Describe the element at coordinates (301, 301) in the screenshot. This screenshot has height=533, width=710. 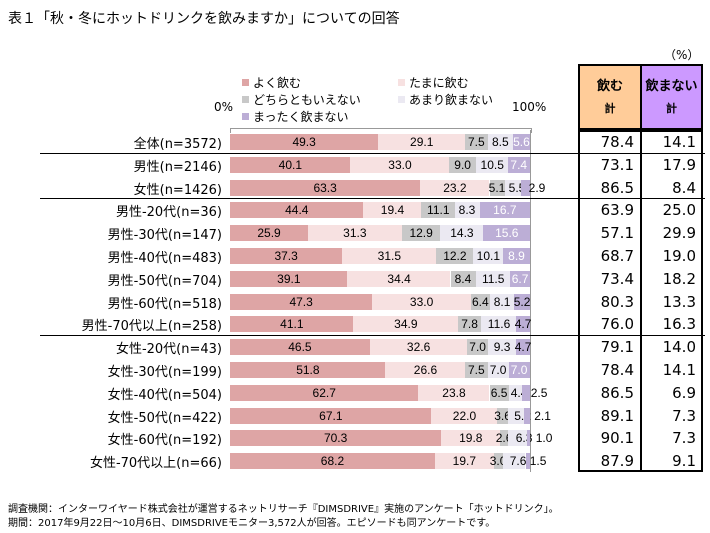
I see `bar-value-label: 47.3` at that location.